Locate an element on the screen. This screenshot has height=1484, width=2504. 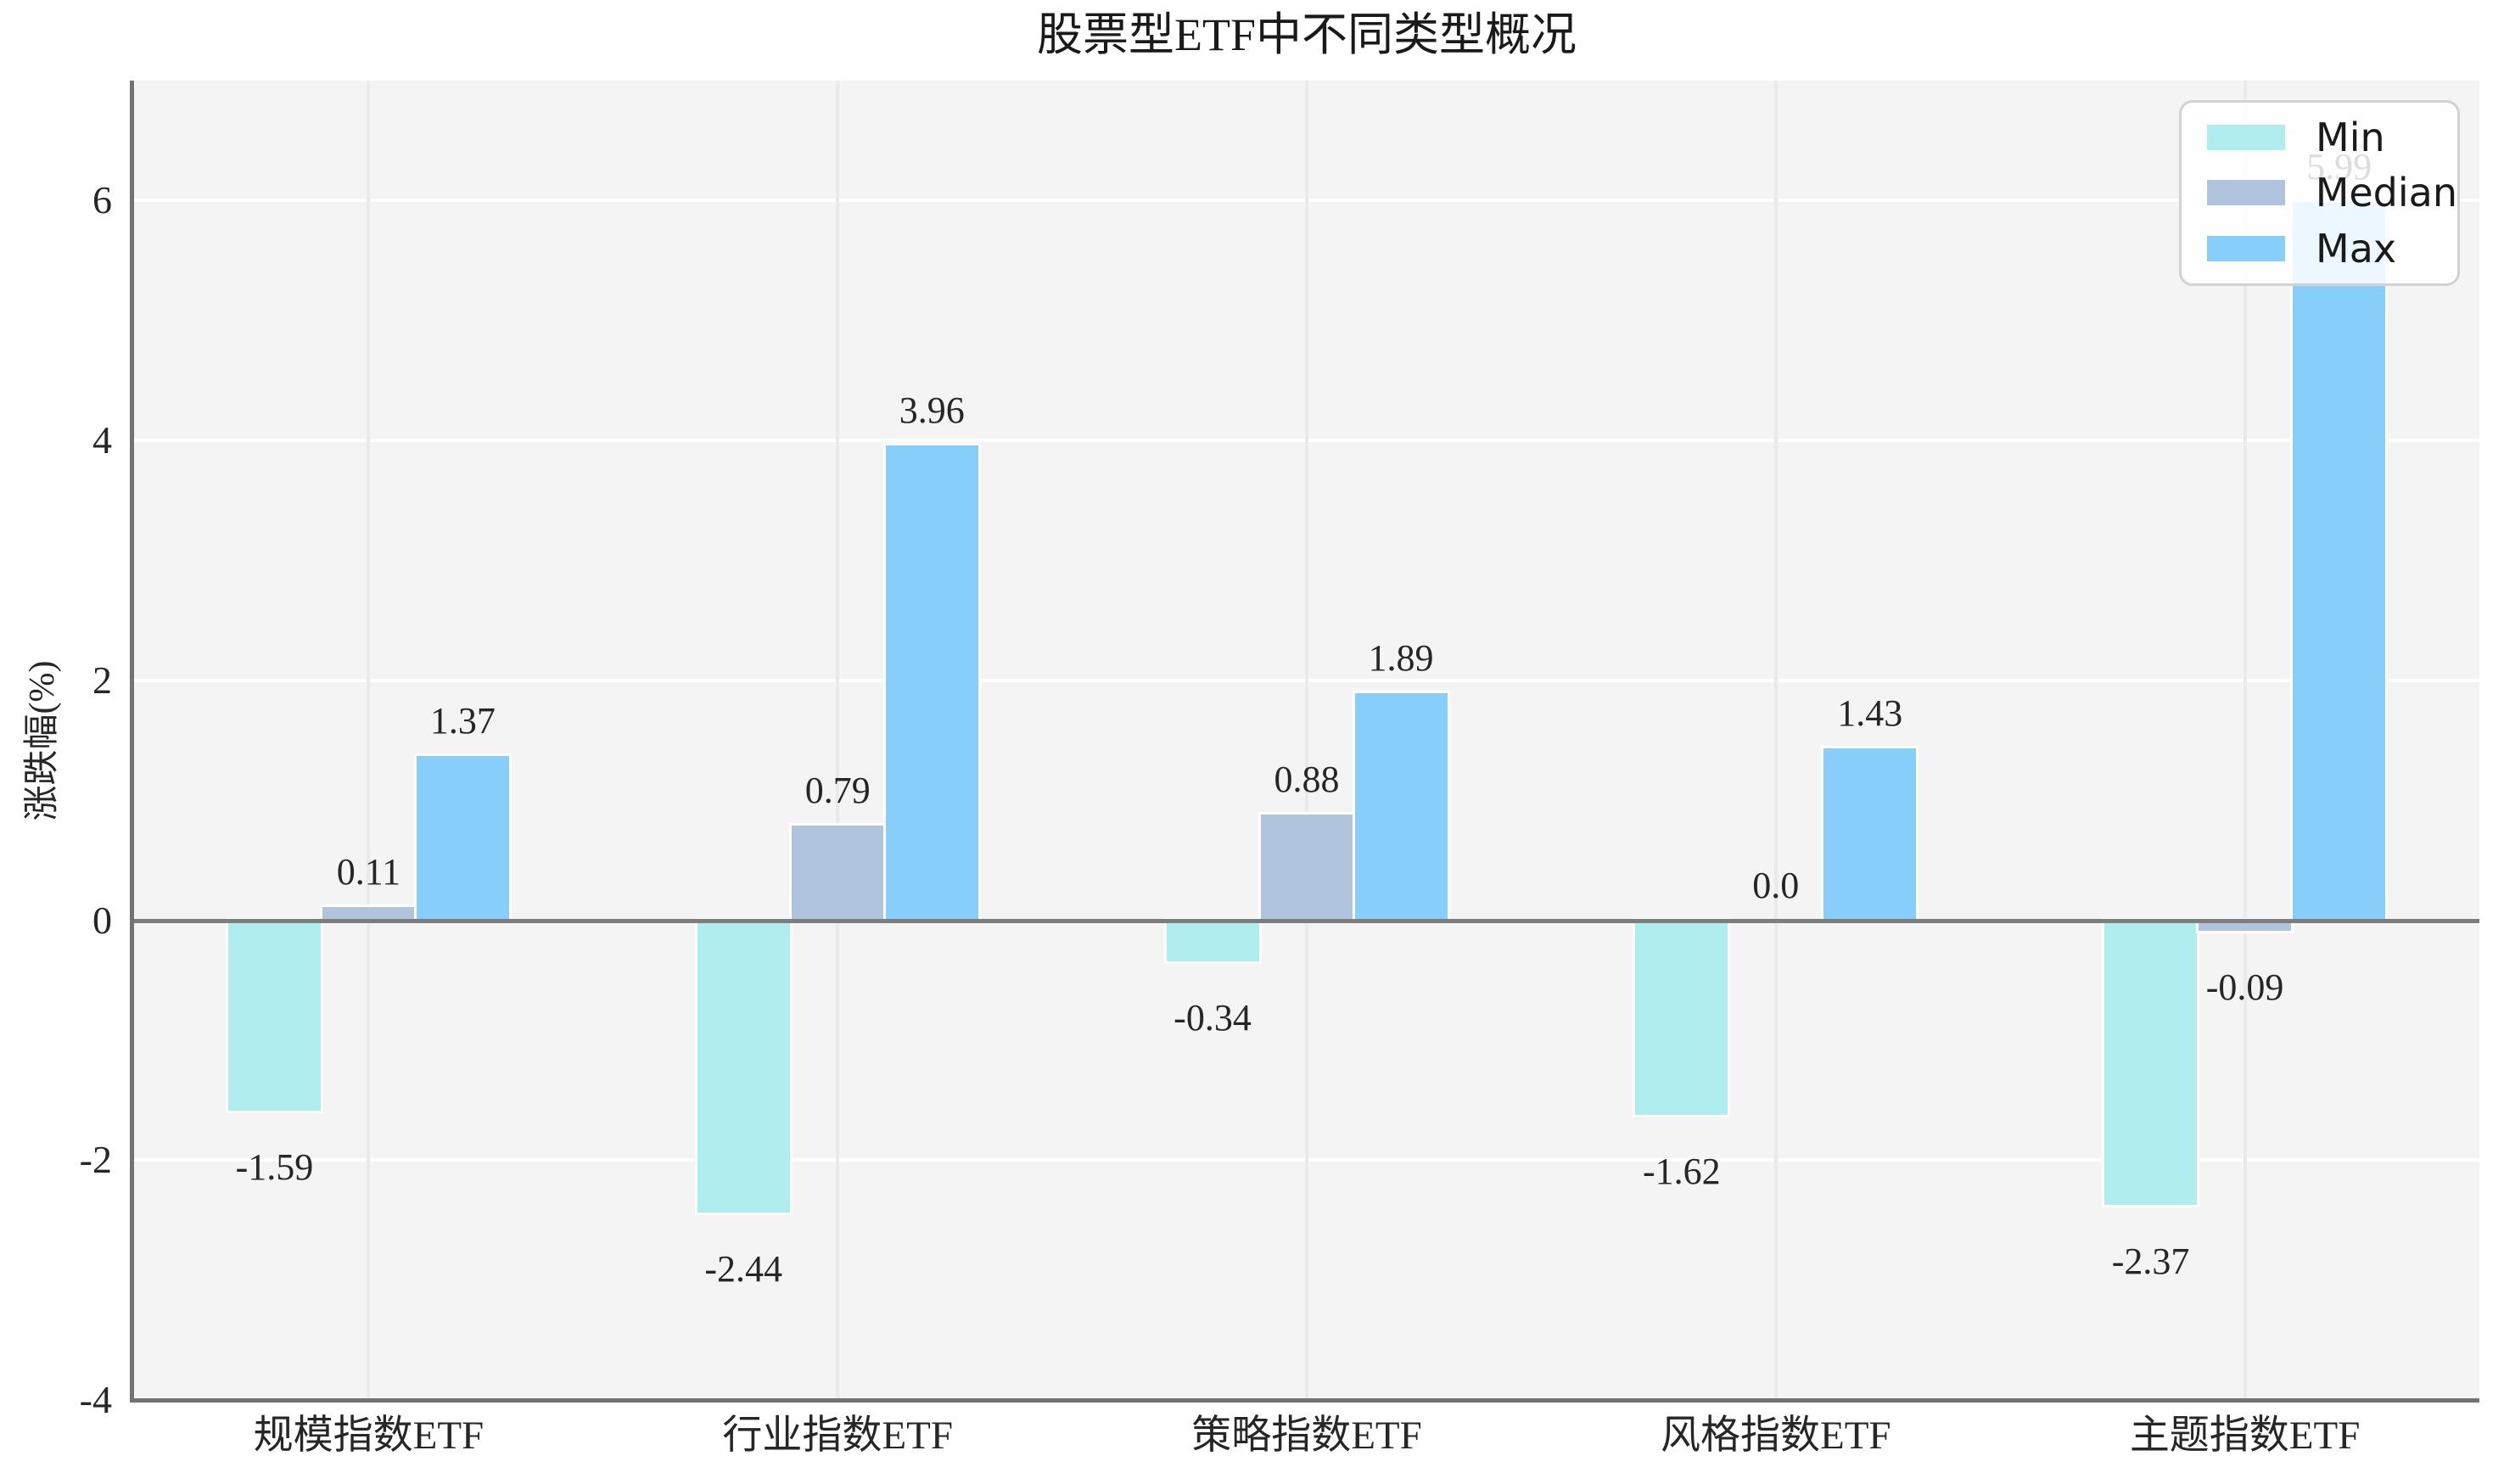
legend-item: Max is located at coordinates (2330, 248).